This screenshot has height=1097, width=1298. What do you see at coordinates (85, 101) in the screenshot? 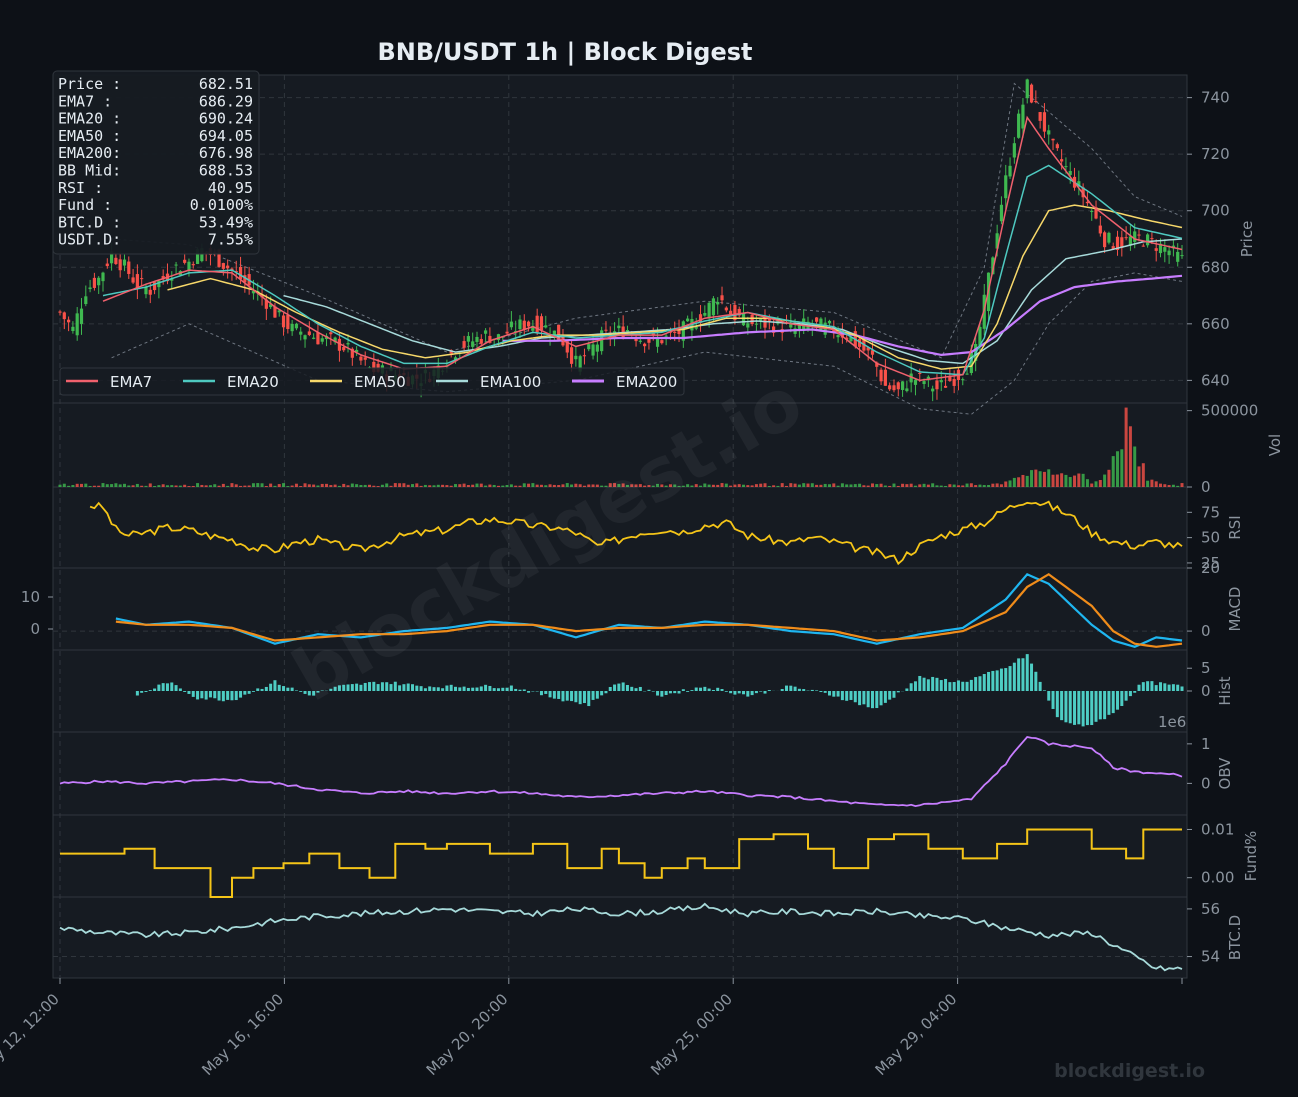
I see `info-label: EMA7 :` at bounding box center [85, 101].